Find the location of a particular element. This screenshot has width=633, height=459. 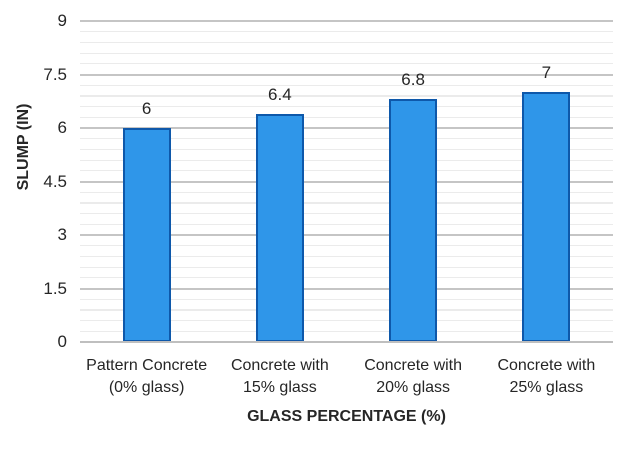

category-label: Pattern Concrete (0% glass) is located at coordinates (147, 377).